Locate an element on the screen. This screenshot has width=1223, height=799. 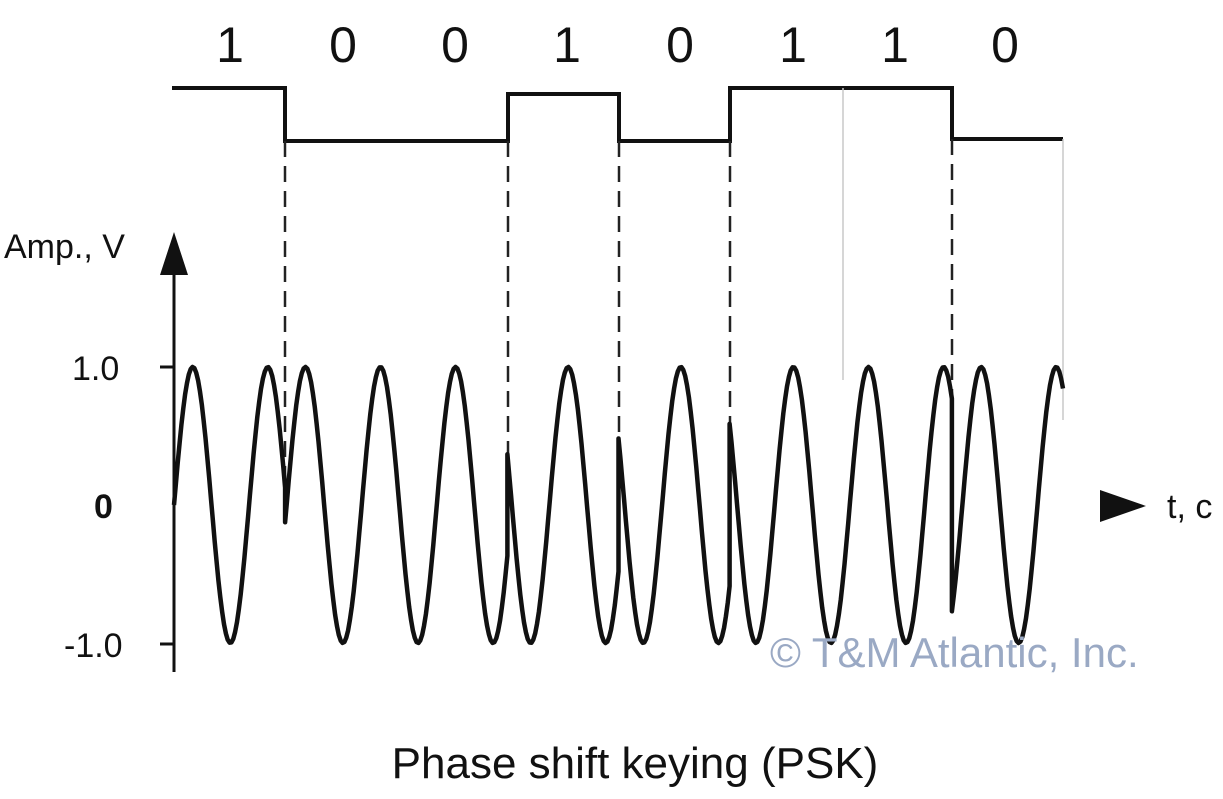
bit-labels: 1 0 0 1 0 1 1 0 is located at coordinates (617, 45).